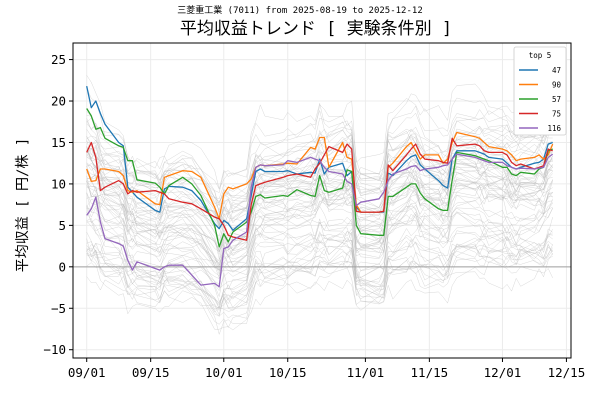 The image size is (600, 400). Describe the element at coordinates (316, 29) in the screenshot. I see `chart-title: 平均収益トレンド [ 実験条件別 ]` at that location.